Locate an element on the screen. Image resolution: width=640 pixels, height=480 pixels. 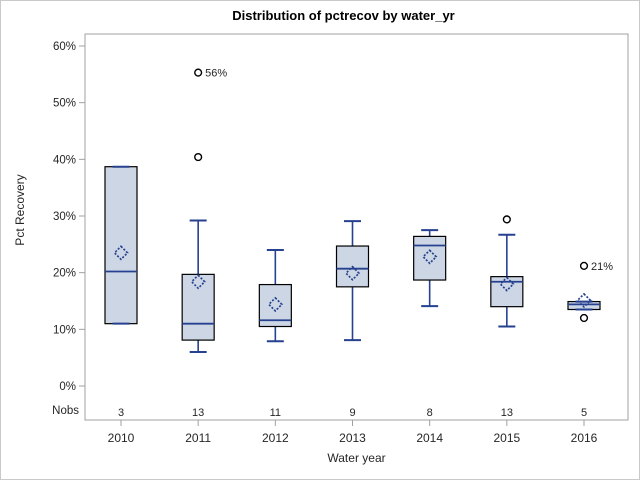
outlier-label: 56% is located at coordinates (216, 74).